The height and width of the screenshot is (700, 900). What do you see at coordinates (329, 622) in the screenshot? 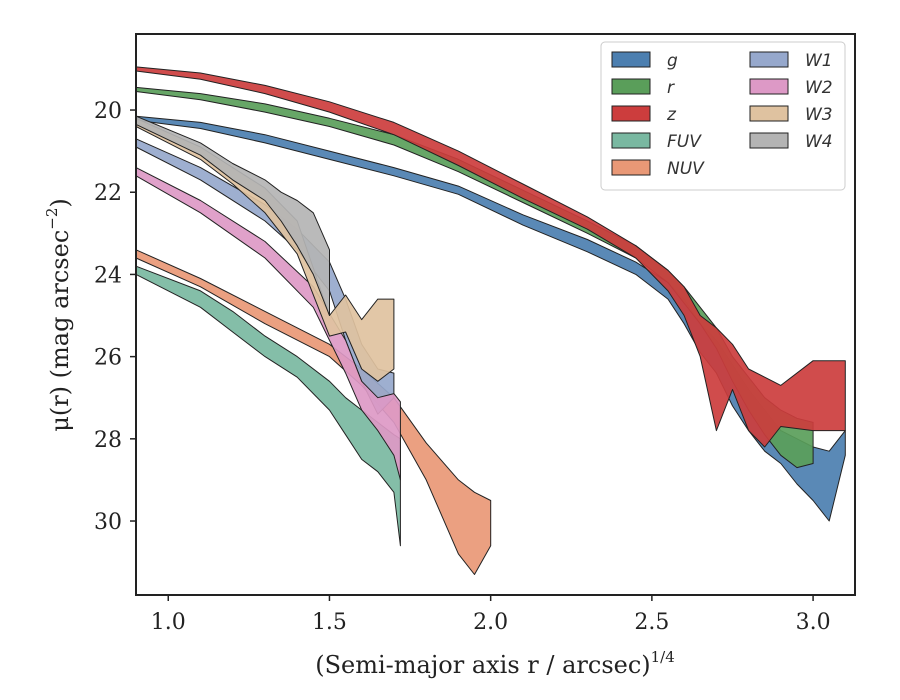
I see `x-tick-label: 1.5` at bounding box center [329, 622].